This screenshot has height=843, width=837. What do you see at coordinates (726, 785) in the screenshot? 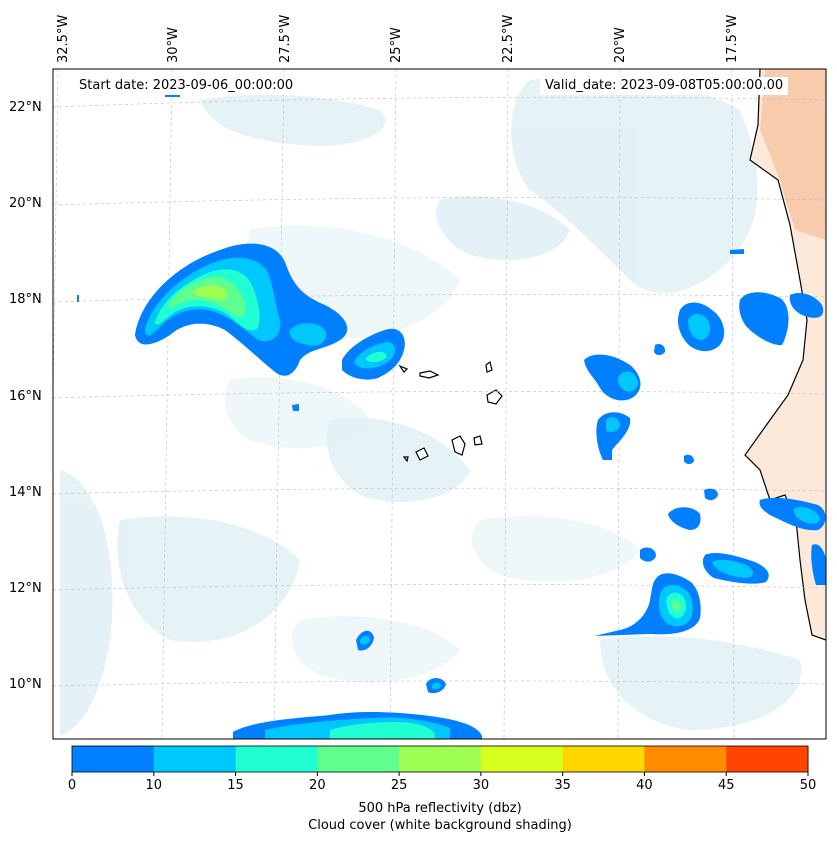
I see `colorbar-tick-label: 45` at bounding box center [726, 785].